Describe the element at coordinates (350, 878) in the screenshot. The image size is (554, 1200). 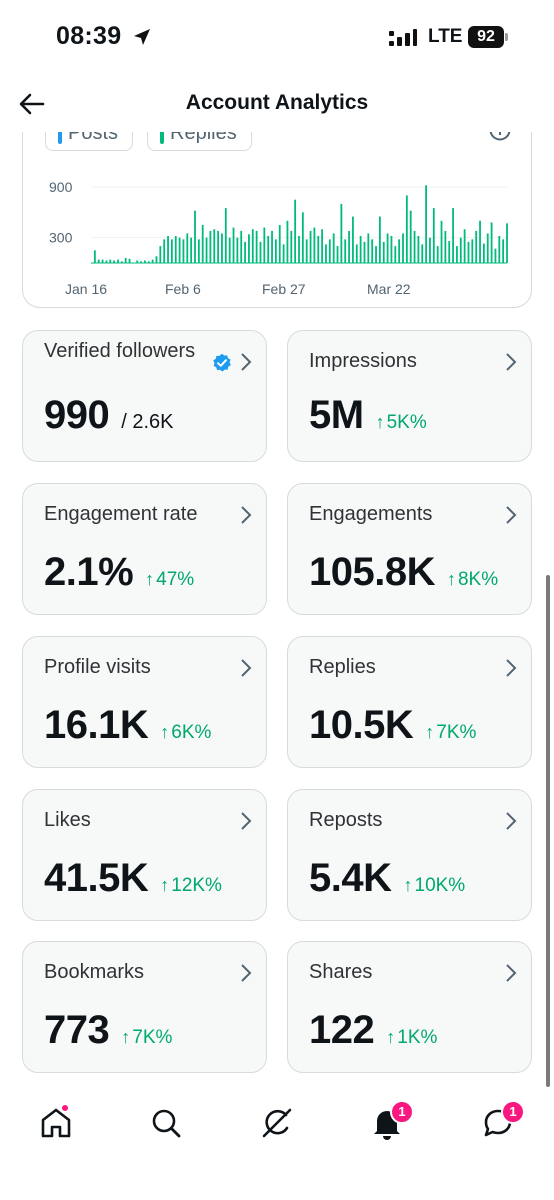
I see `stat-value: 5.4K` at that location.